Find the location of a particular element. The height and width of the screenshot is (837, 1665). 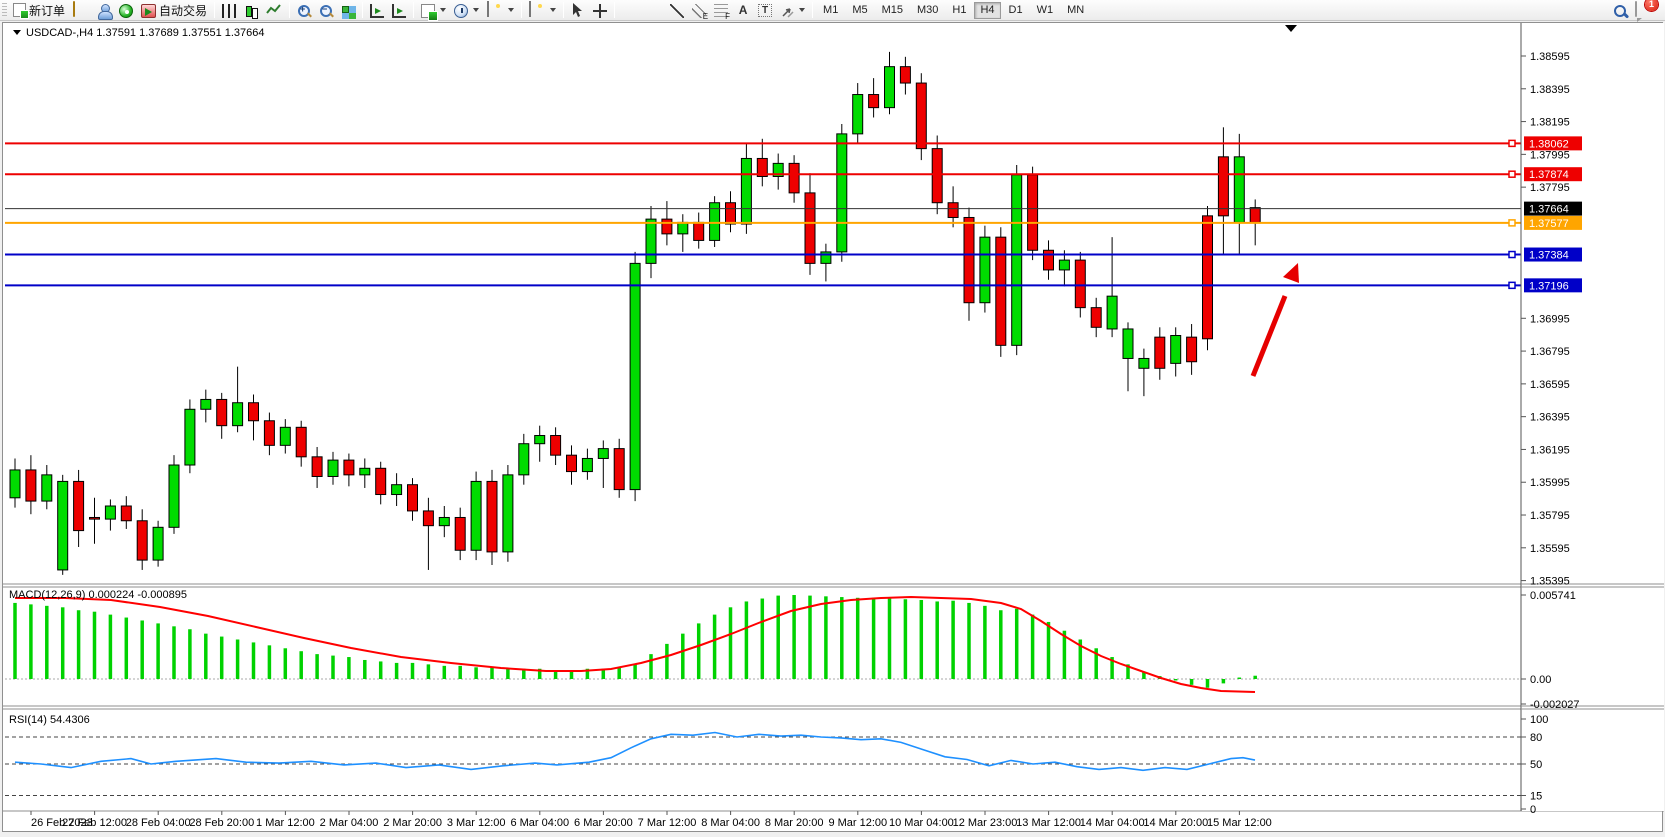

text-label-icon: T is located at coordinates (765, 10).